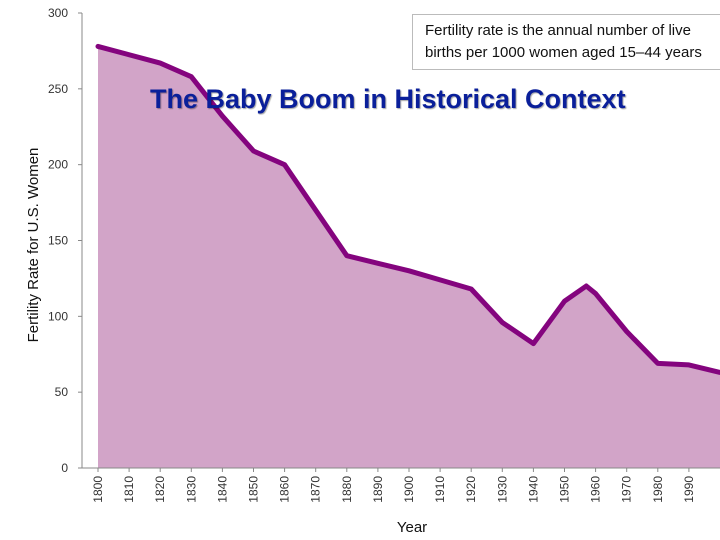  I want to click on y-tick-label: 300, so click(58, 13).